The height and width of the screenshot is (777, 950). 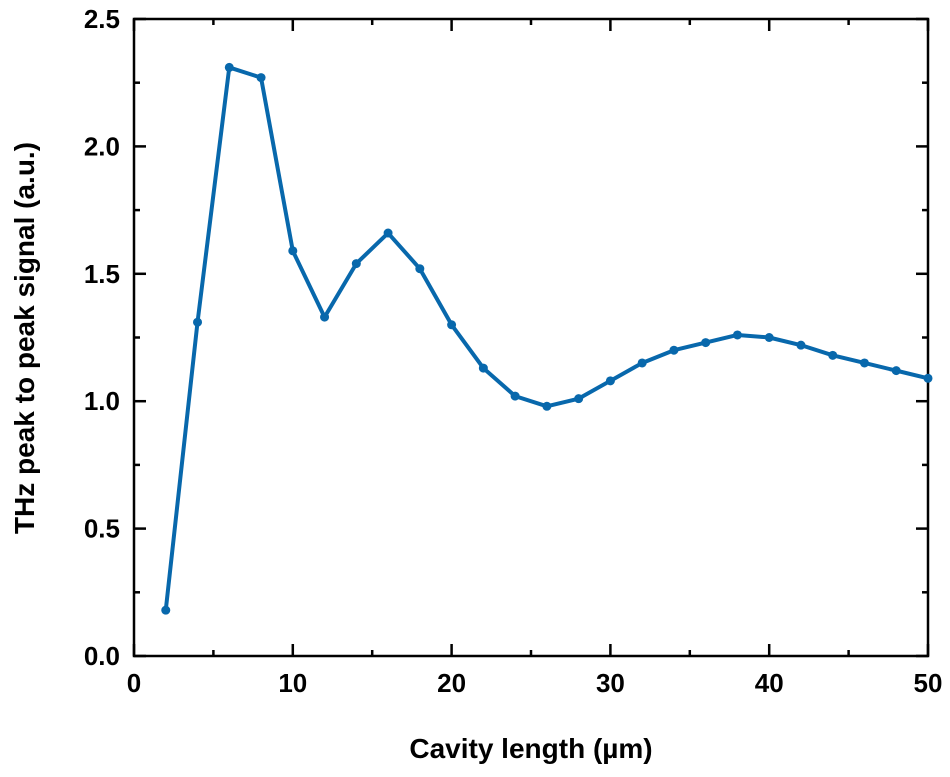 What do you see at coordinates (134, 683) in the screenshot?
I see `x-tick-label: 0` at bounding box center [134, 683].